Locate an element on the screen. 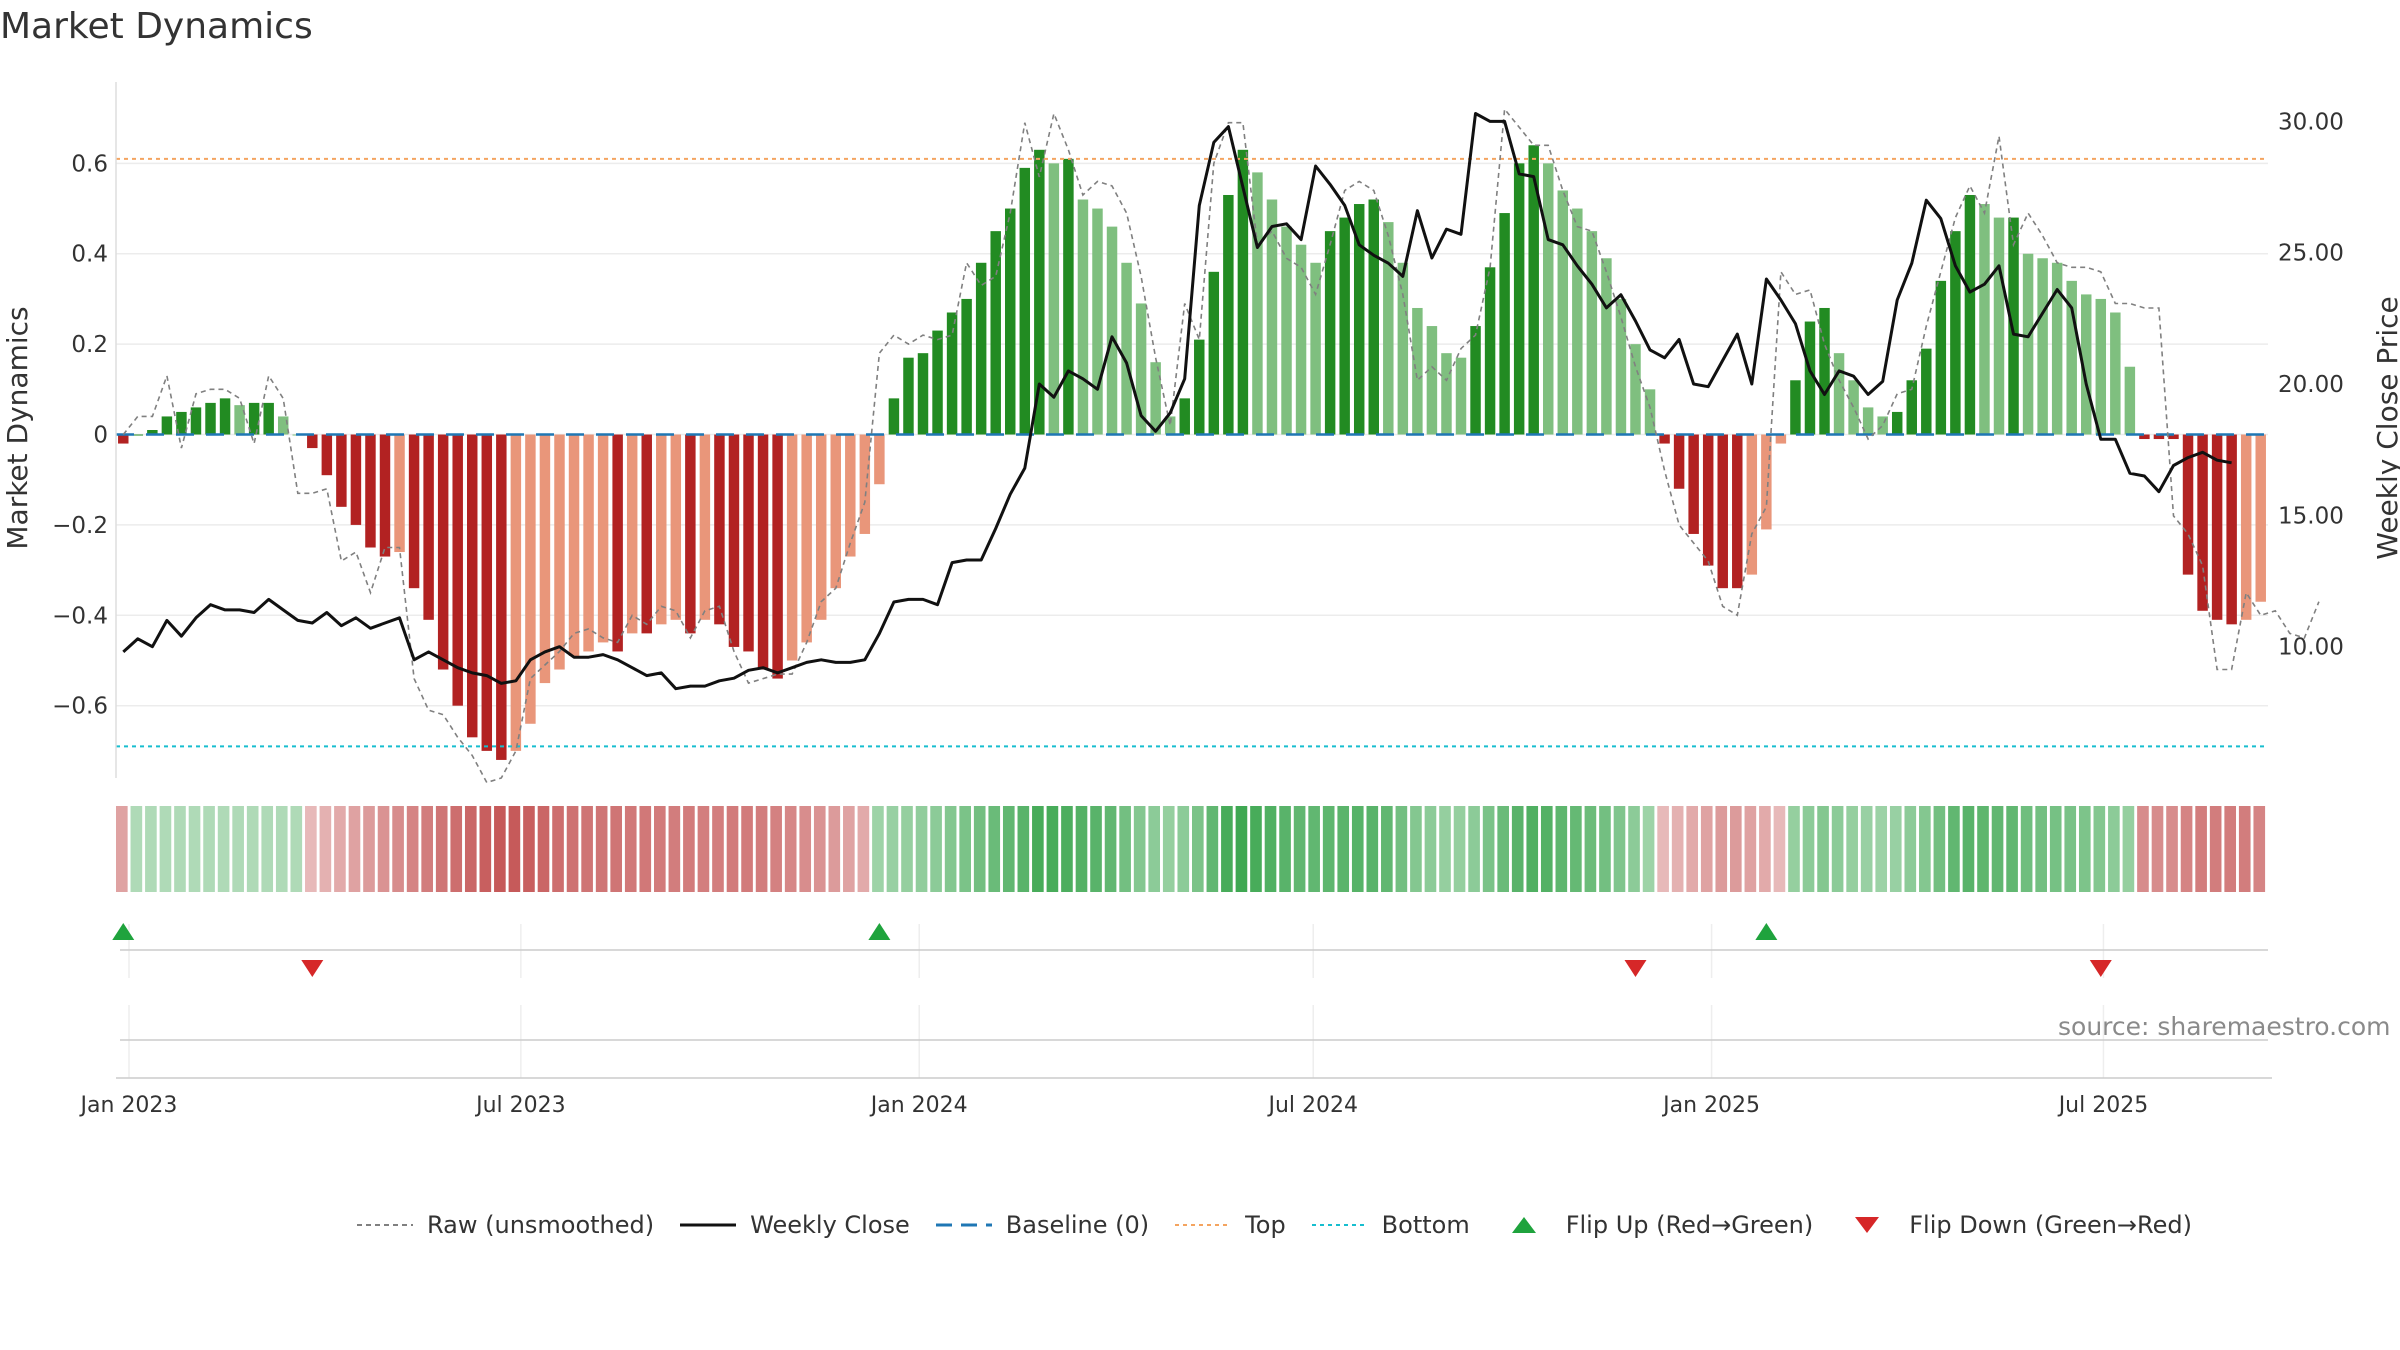  x-tick-label: Jan 2023 is located at coordinates (128, 1105).